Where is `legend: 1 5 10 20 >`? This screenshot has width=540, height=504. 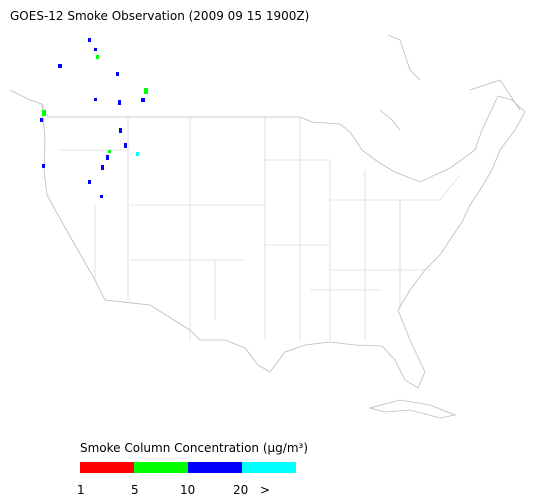 legend: 1 5 10 20 > is located at coordinates (186, 479).